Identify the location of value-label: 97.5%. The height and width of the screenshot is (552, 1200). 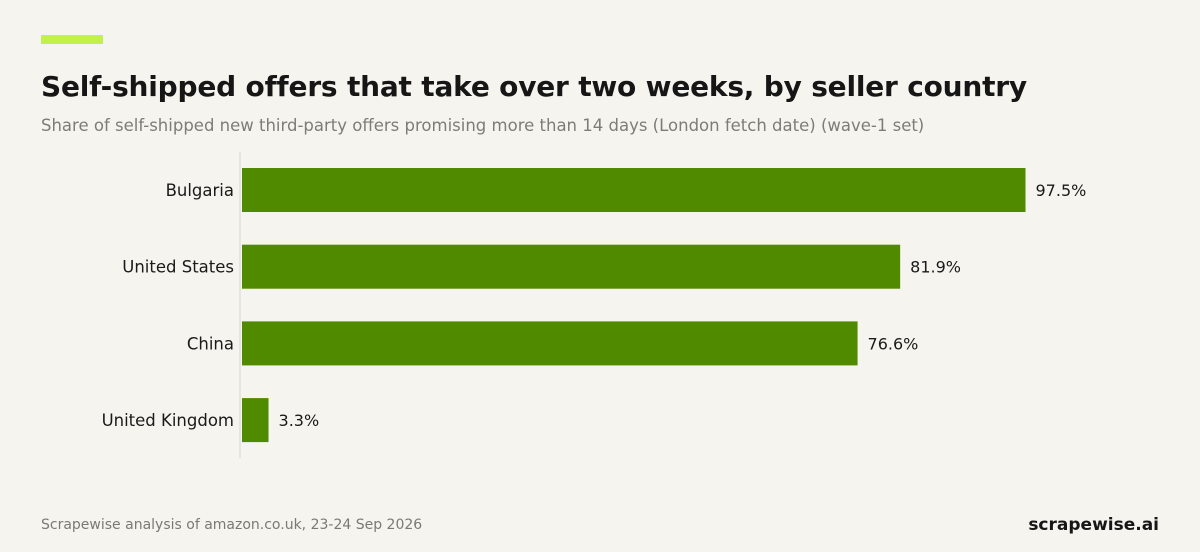
(1061, 190).